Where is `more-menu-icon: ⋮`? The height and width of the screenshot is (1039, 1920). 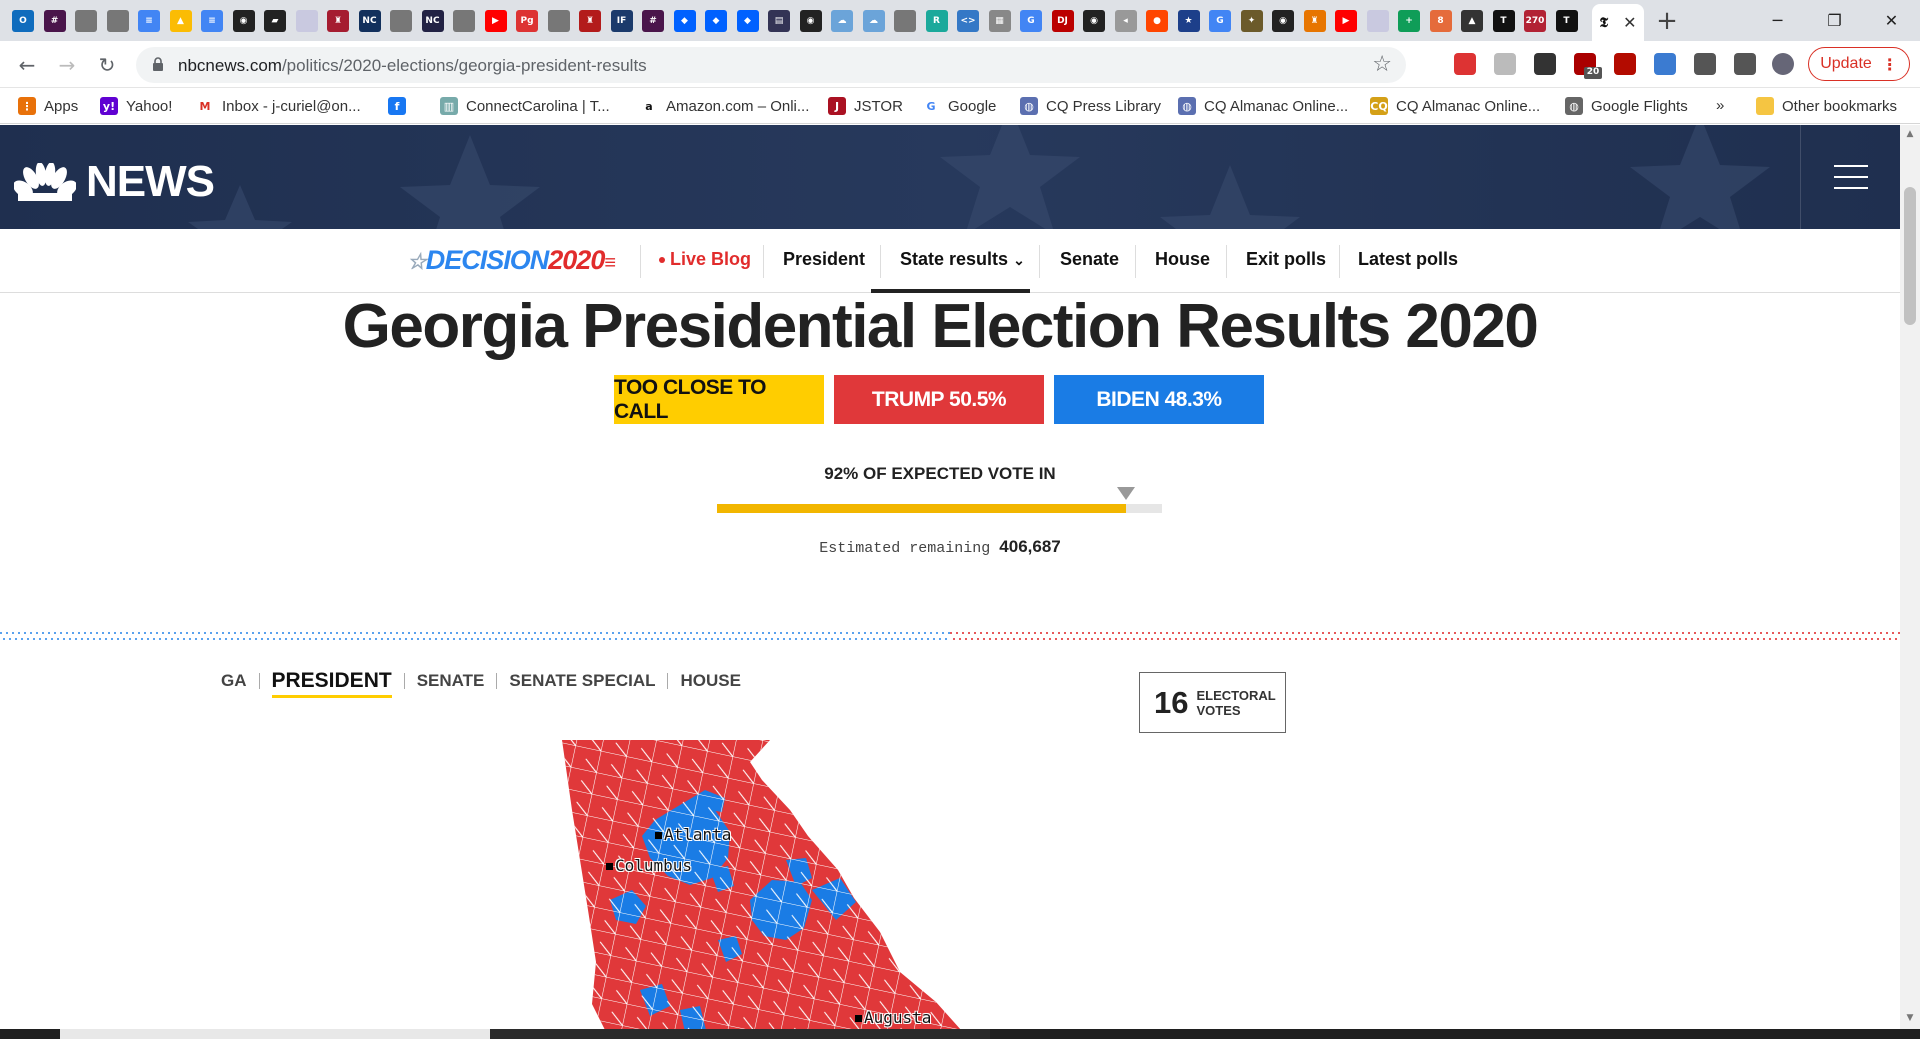
more-menu-icon: ⋮ is located at coordinates (1889, 64).